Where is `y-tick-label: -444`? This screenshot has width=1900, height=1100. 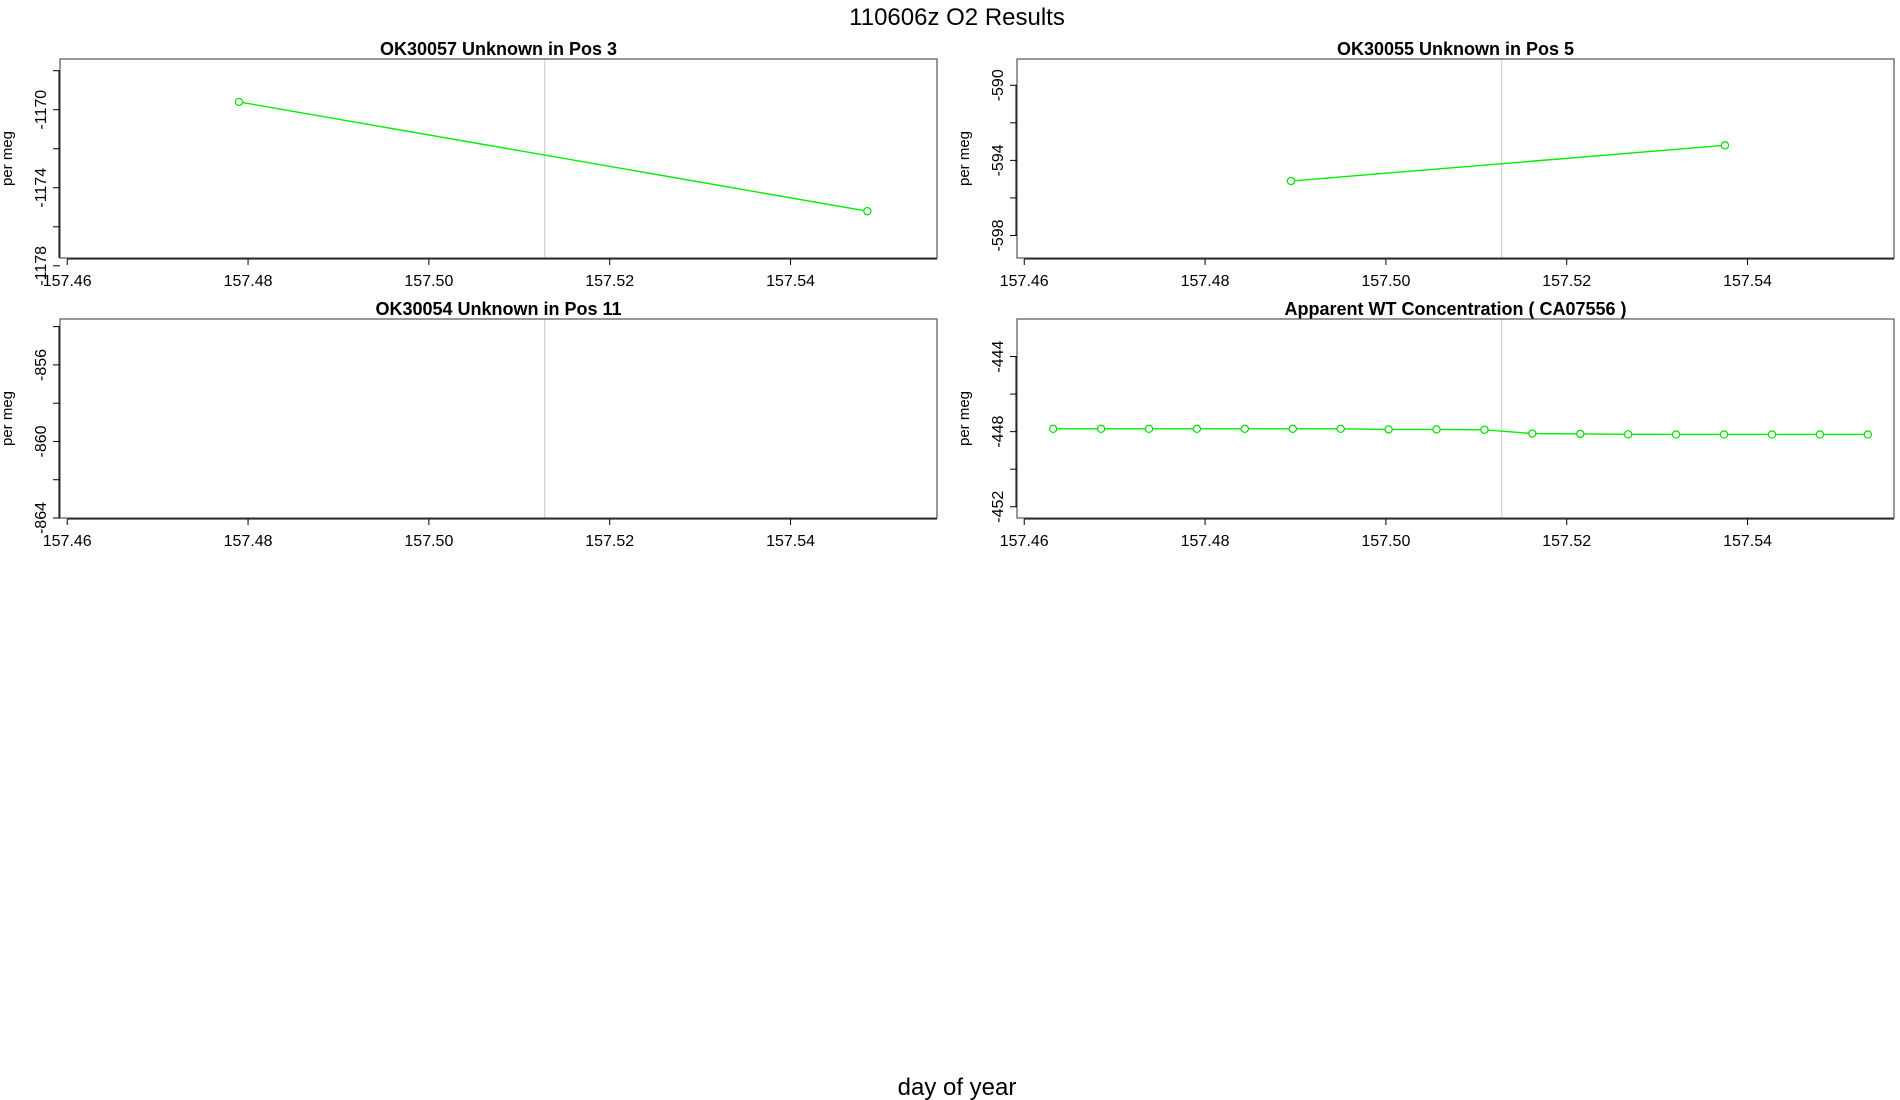 y-tick-label: -444 is located at coordinates (998, 356).